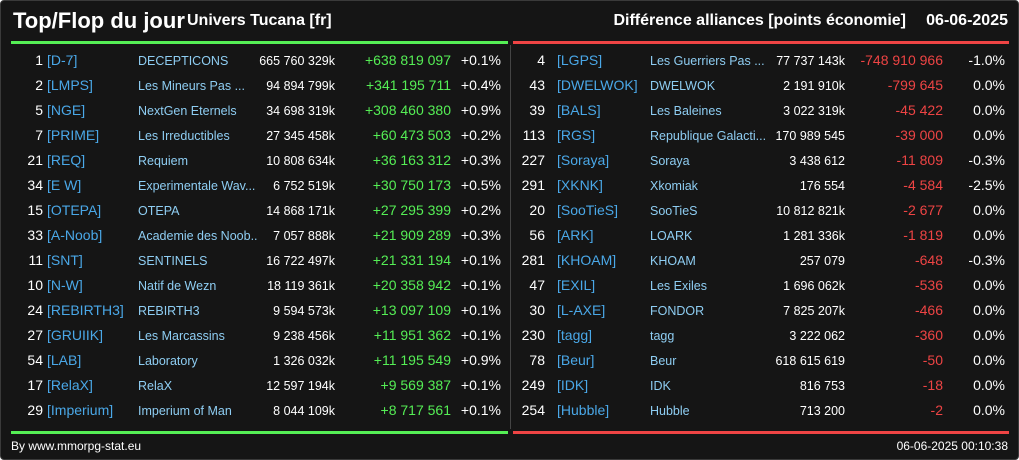 The image size is (1019, 460). Describe the element at coordinates (662, 336) in the screenshot. I see `alliance-name-link: tagg` at that location.